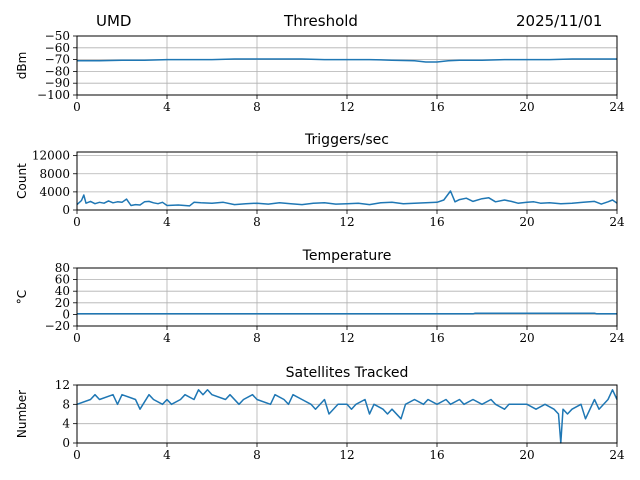  Describe the element at coordinates (22, 414) in the screenshot. I see `y-axis-label: Number` at that location.